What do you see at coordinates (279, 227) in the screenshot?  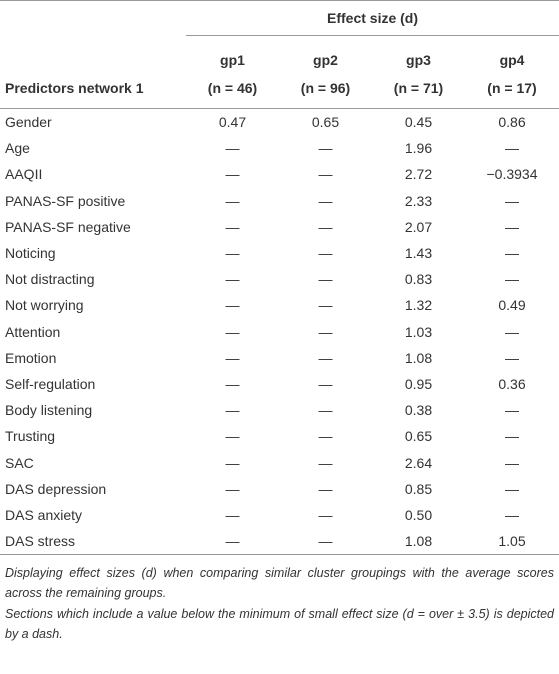 I see `table-row: PANAS-SF negative — — 2.07 —` at bounding box center [279, 227].